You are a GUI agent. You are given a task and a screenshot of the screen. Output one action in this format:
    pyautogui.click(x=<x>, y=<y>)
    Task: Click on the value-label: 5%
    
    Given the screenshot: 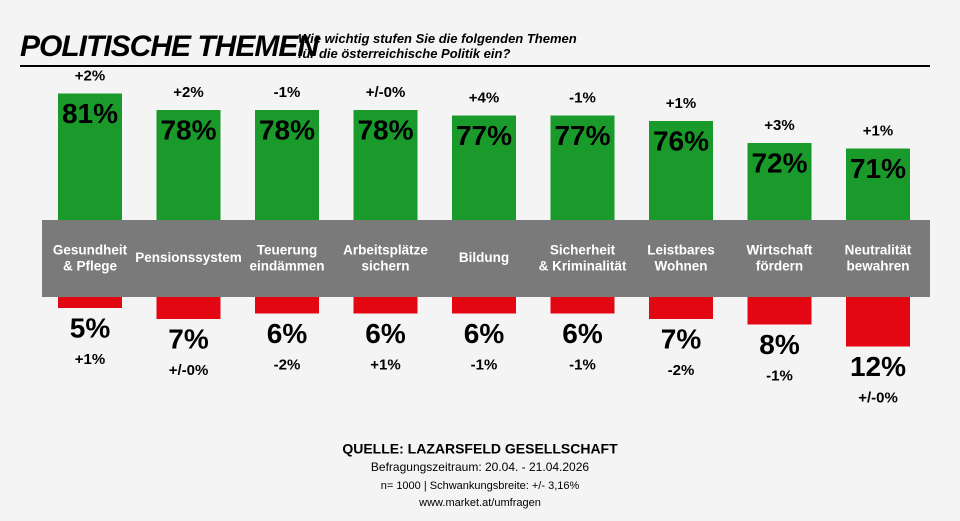 What is the action you would take?
    pyautogui.click(x=90, y=327)
    